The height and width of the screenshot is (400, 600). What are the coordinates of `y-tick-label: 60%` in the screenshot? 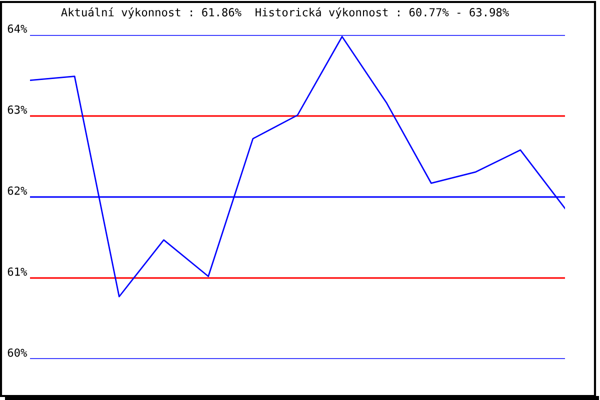 It's located at (18, 352).